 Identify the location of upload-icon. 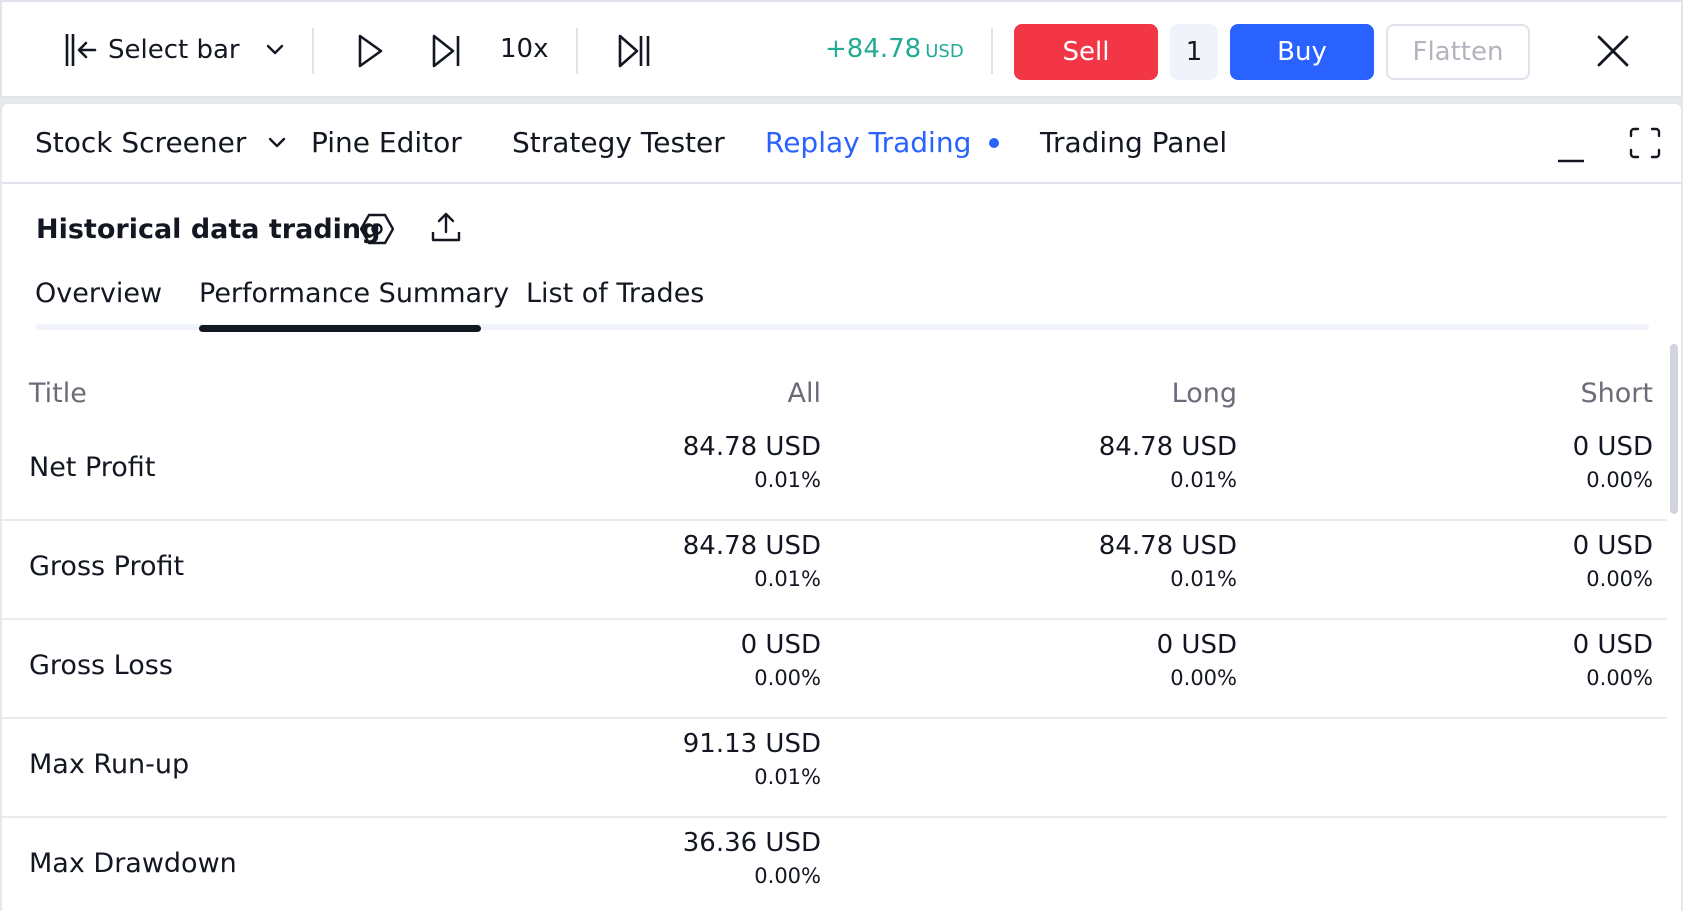
(446, 227).